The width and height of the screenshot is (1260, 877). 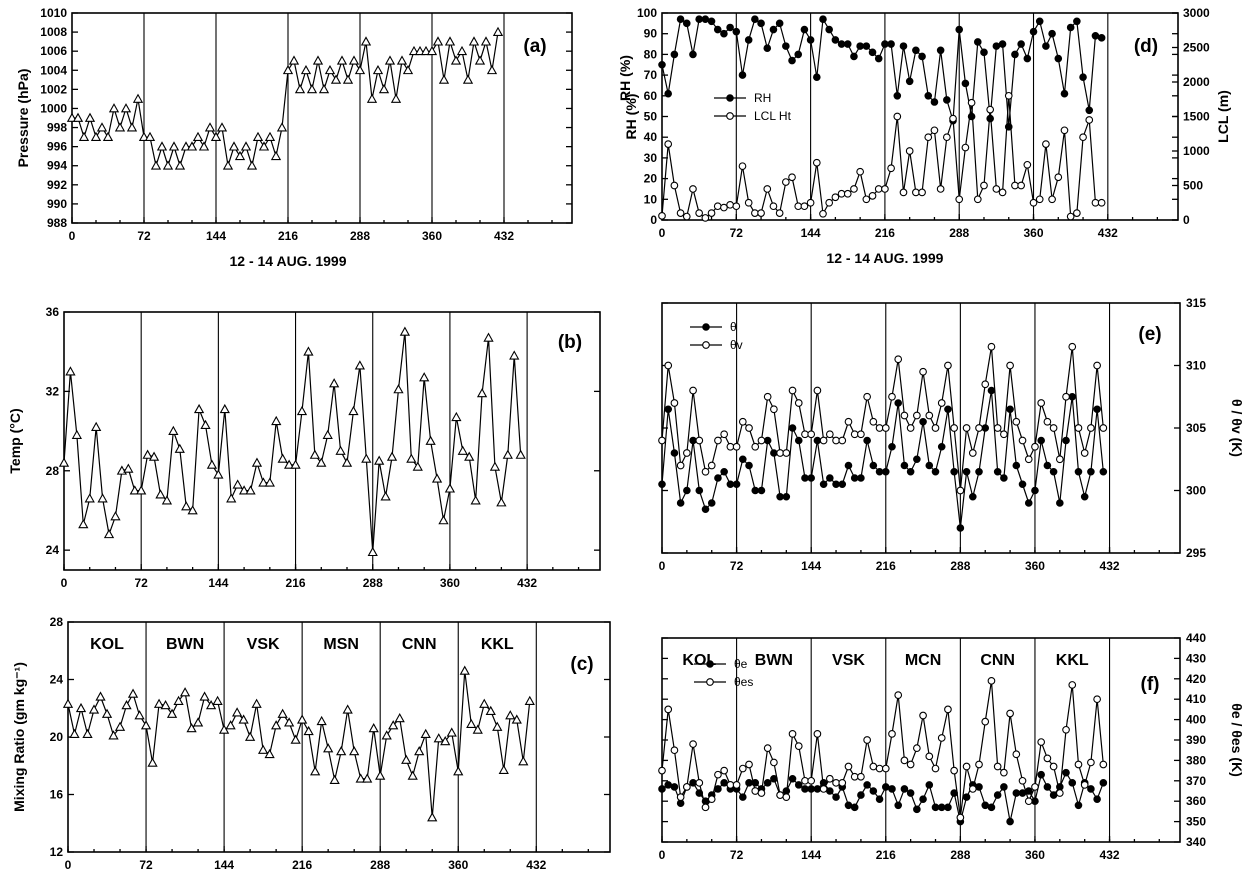 I want to click on plot-frame, so click(x=339, y=737).